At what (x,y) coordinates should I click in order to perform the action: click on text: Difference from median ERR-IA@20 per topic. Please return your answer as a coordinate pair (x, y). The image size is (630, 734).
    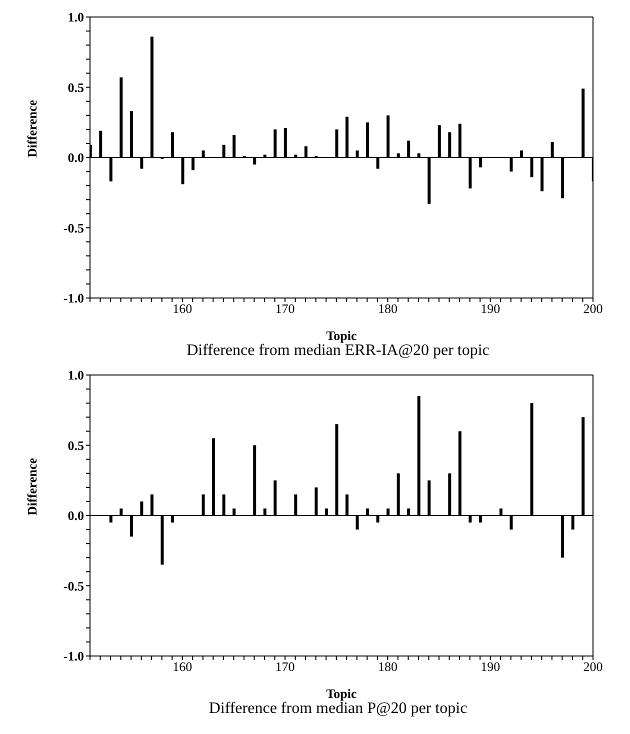
    Looking at the image, I should click on (338, 351).